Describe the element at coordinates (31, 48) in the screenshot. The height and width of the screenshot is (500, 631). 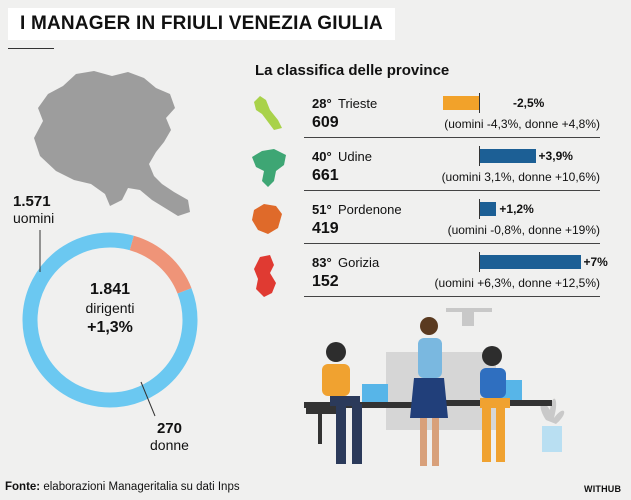
I see `title-rule` at that location.